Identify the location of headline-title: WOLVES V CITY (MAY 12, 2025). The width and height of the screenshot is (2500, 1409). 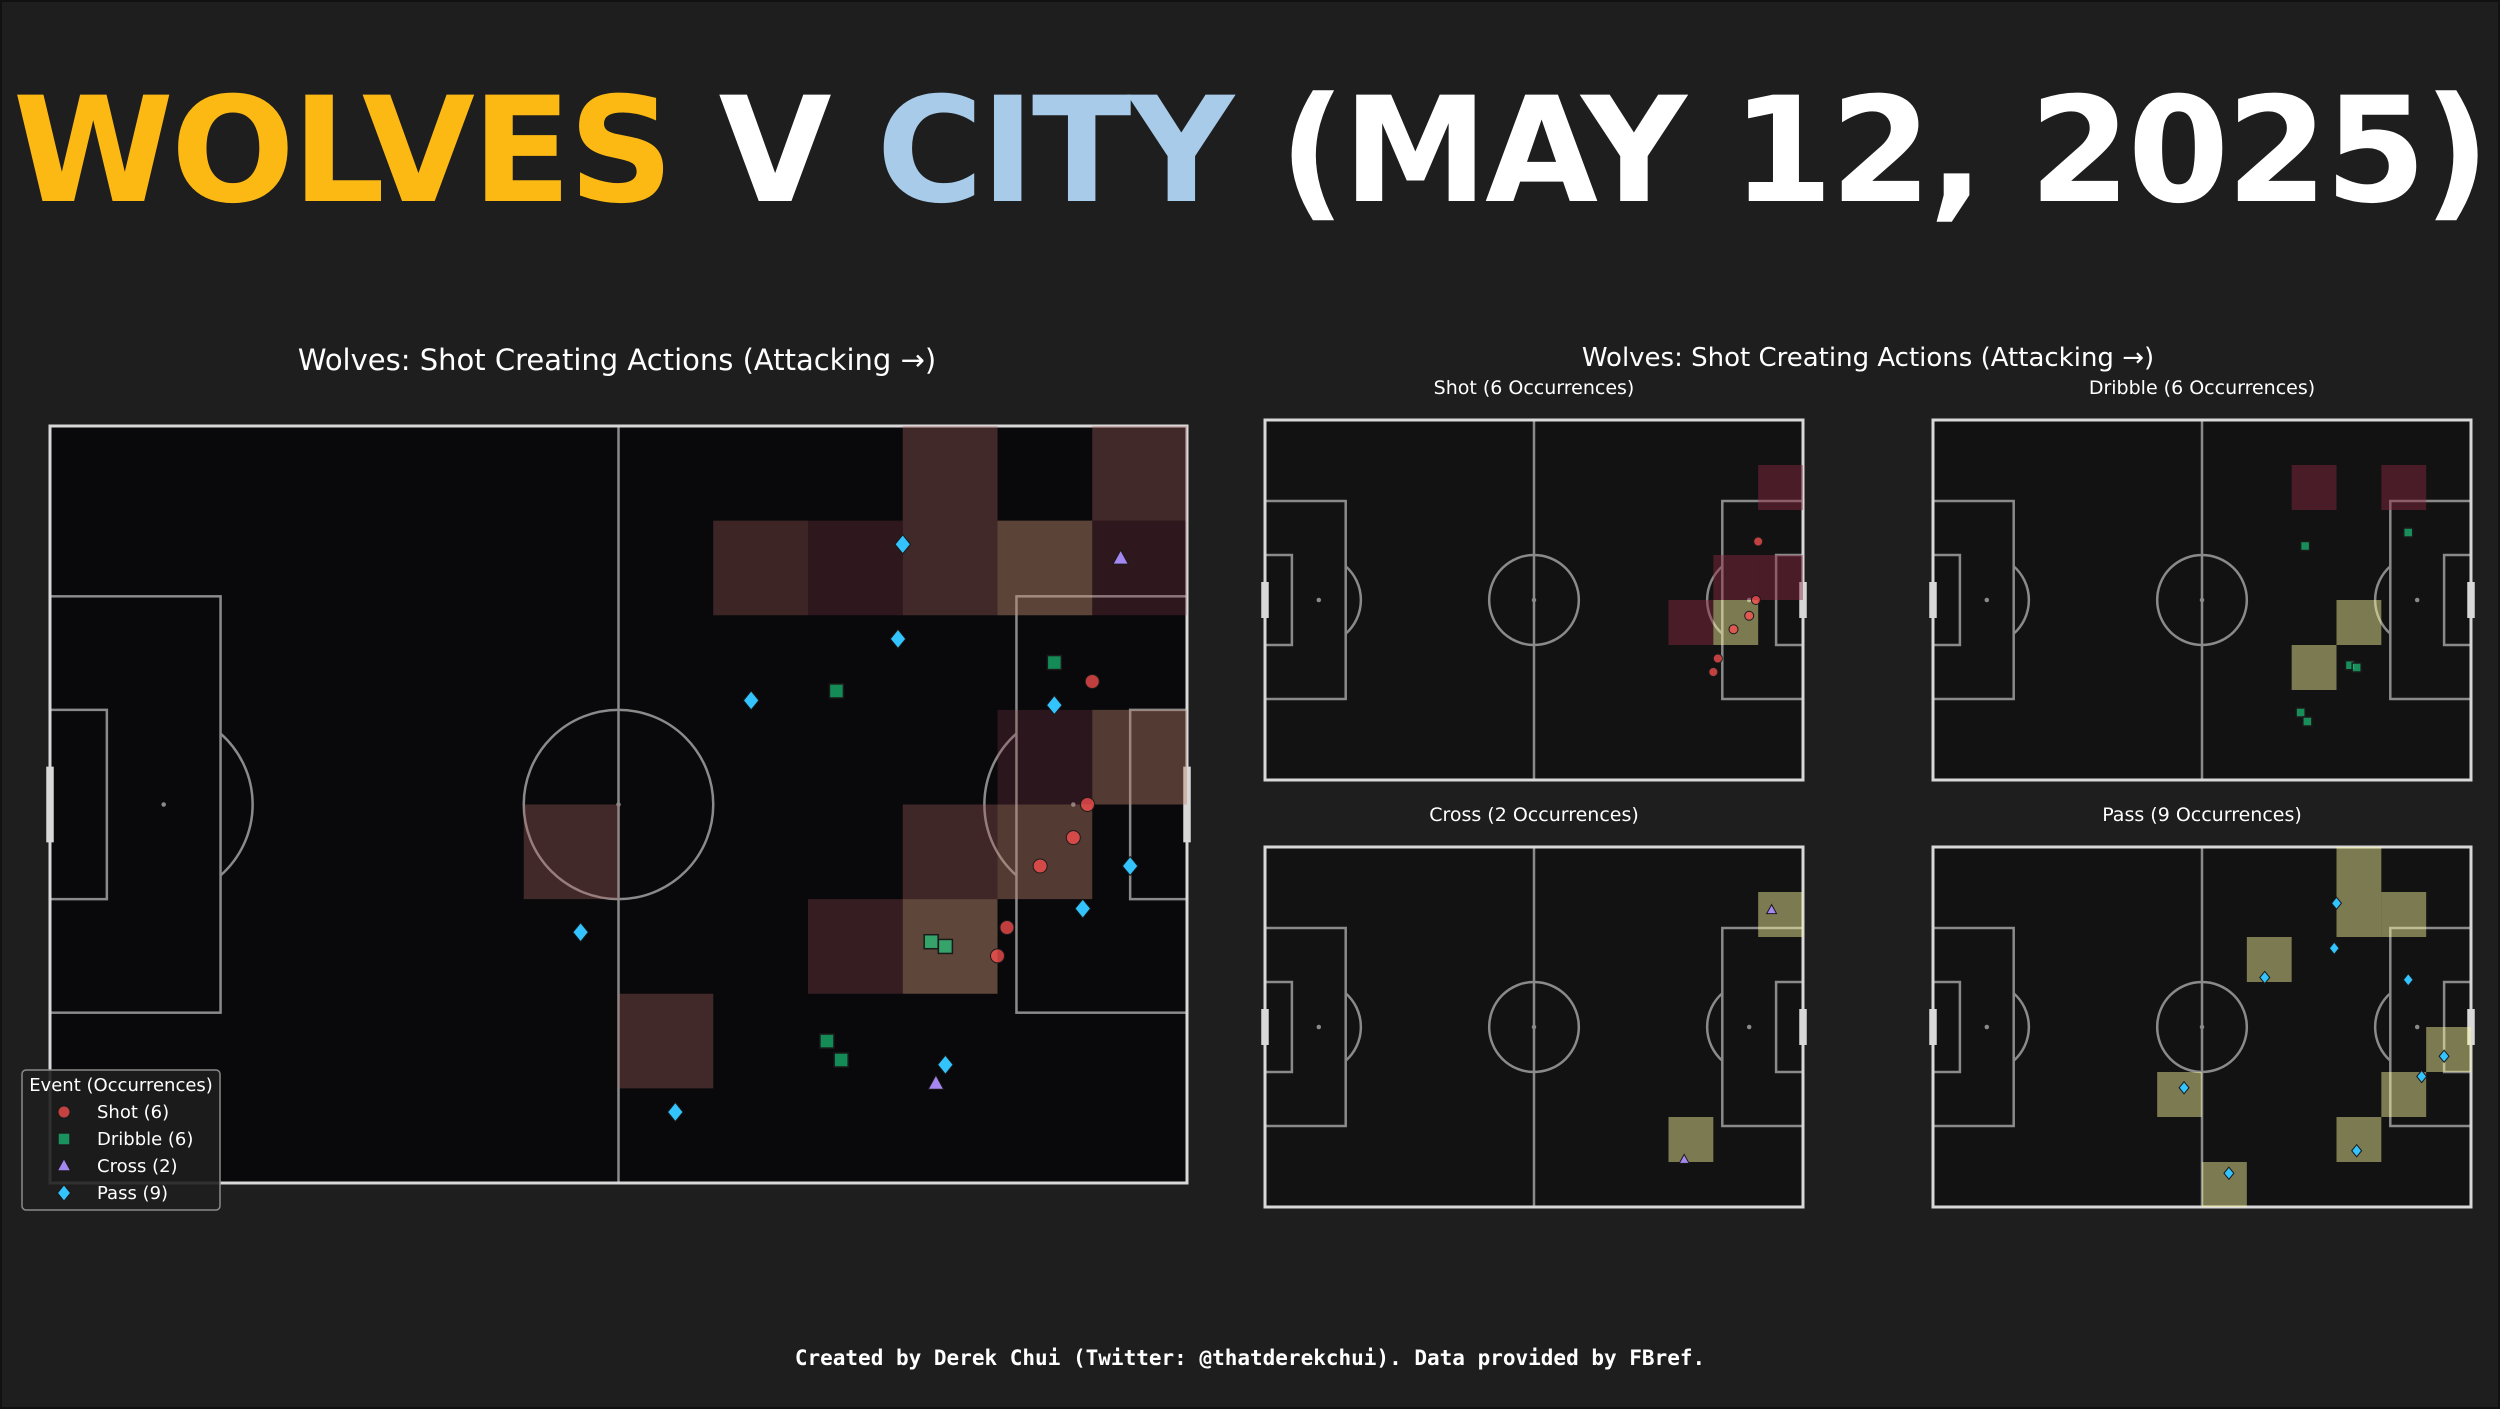
(1250, 151).